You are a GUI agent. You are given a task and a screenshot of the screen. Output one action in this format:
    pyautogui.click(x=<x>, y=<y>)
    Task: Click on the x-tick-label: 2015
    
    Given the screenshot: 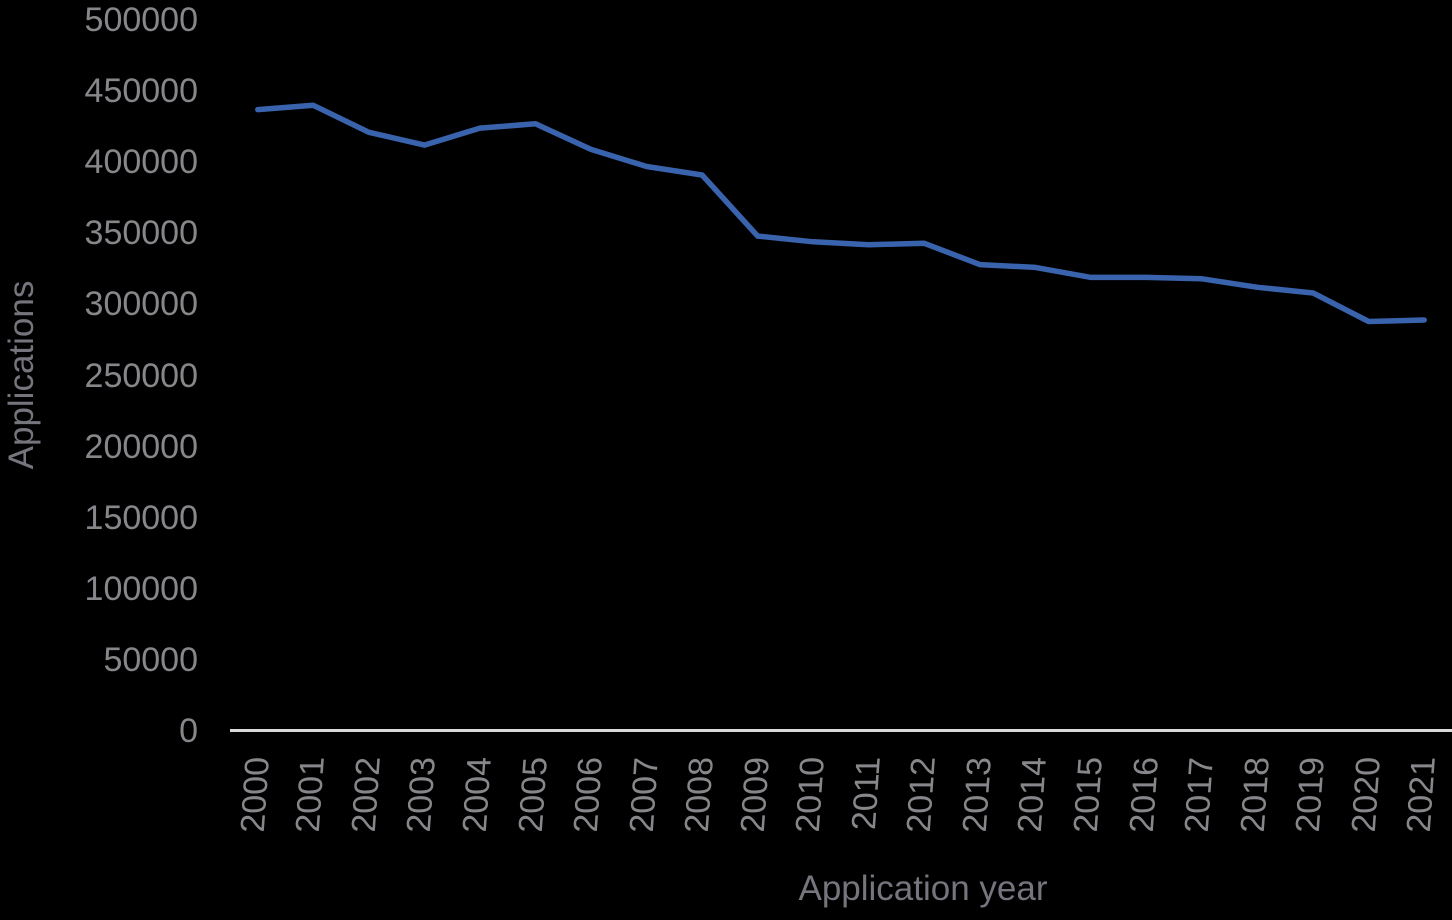 What is the action you would take?
    pyautogui.click(x=1088, y=795)
    